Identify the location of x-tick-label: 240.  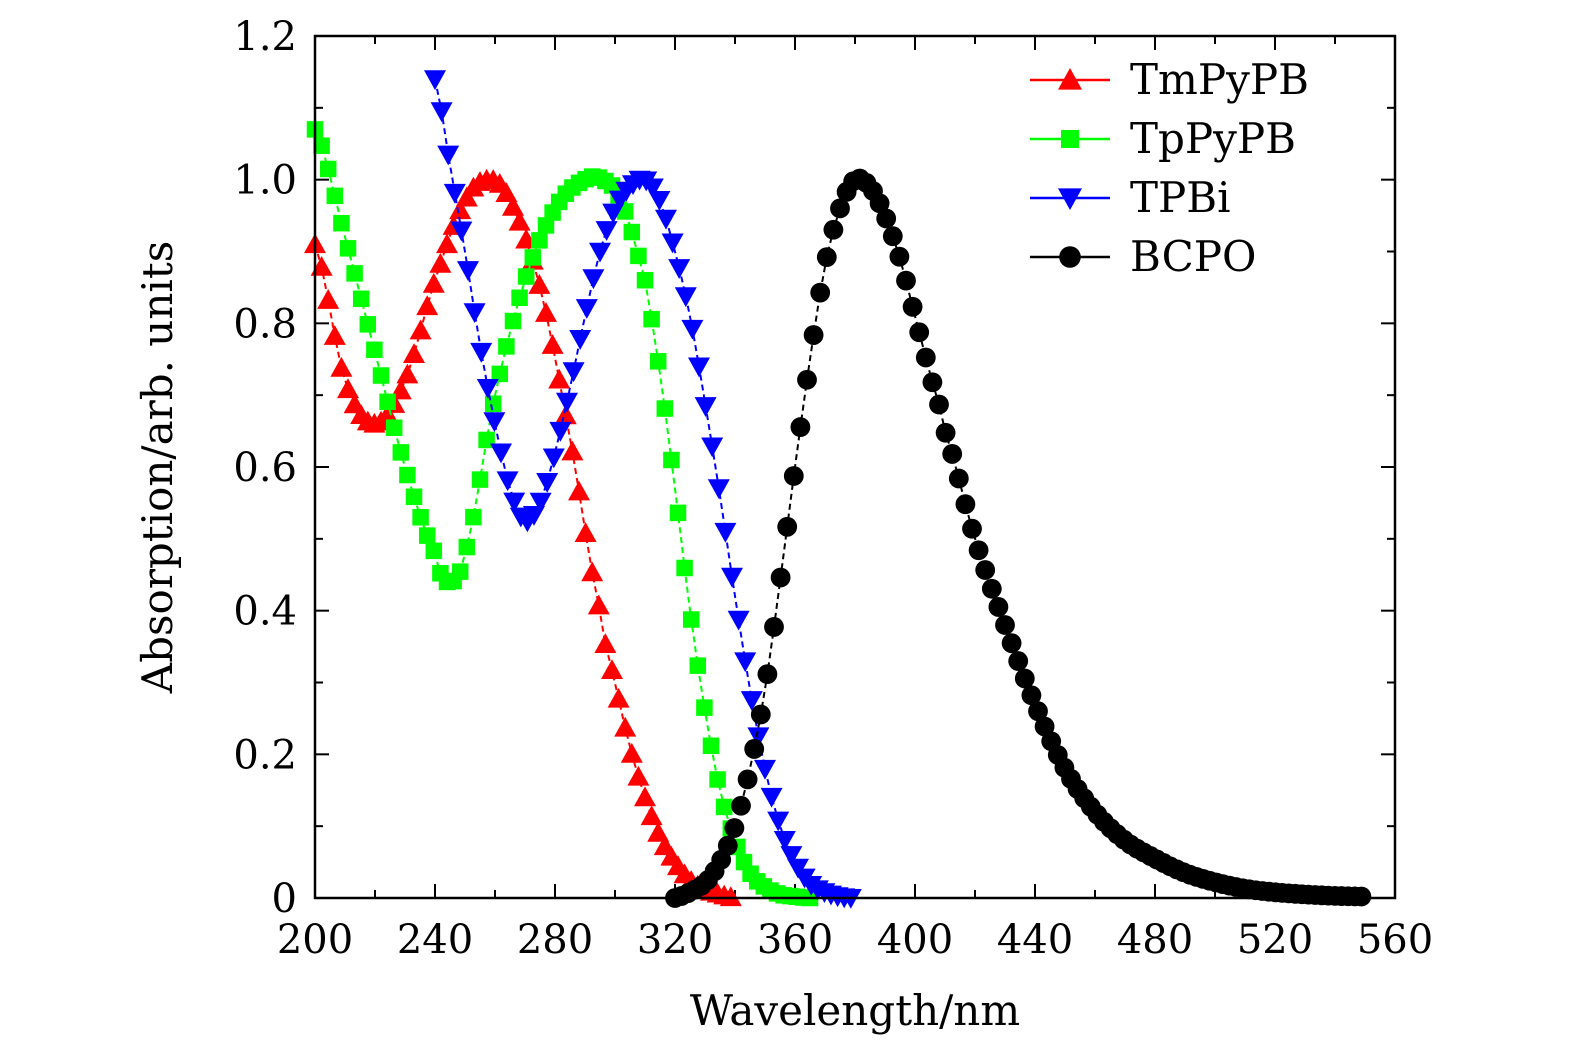
(435, 940).